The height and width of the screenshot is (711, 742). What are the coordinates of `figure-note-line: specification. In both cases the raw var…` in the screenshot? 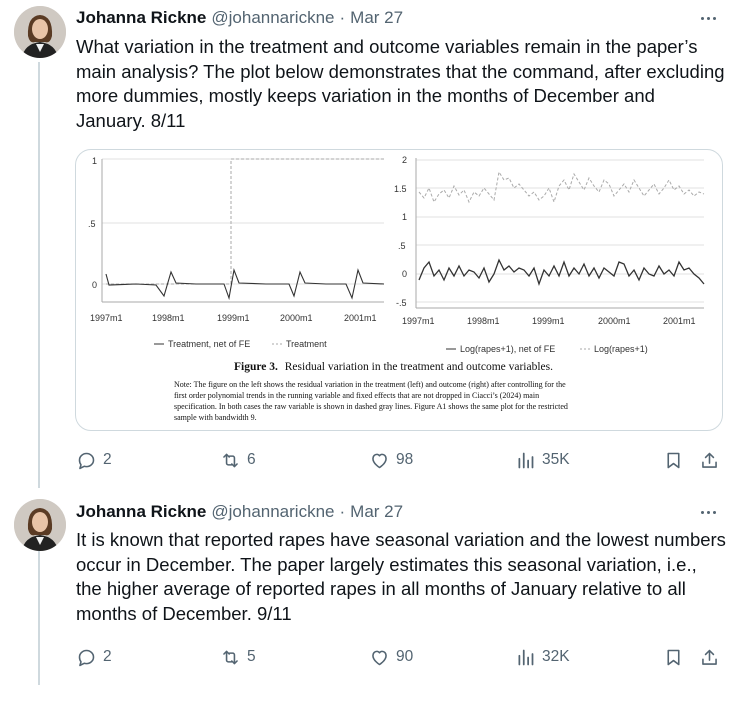 It's located at (371, 406).